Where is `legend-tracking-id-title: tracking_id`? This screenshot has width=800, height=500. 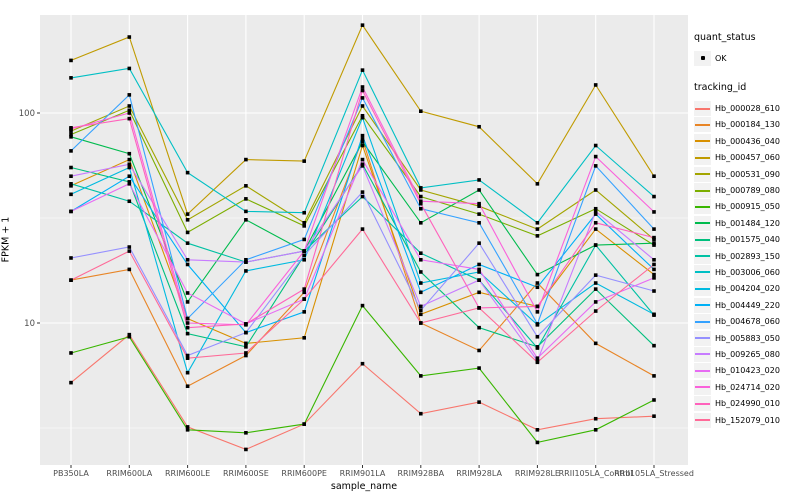
legend-tracking-id-title: tracking_id is located at coordinates (720, 88).